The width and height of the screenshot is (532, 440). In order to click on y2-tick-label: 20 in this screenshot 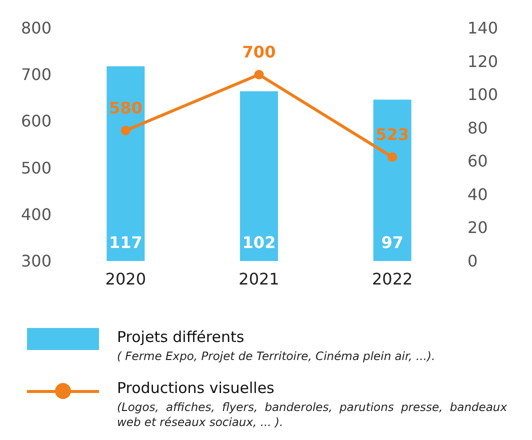, I will do `click(478, 228)`.